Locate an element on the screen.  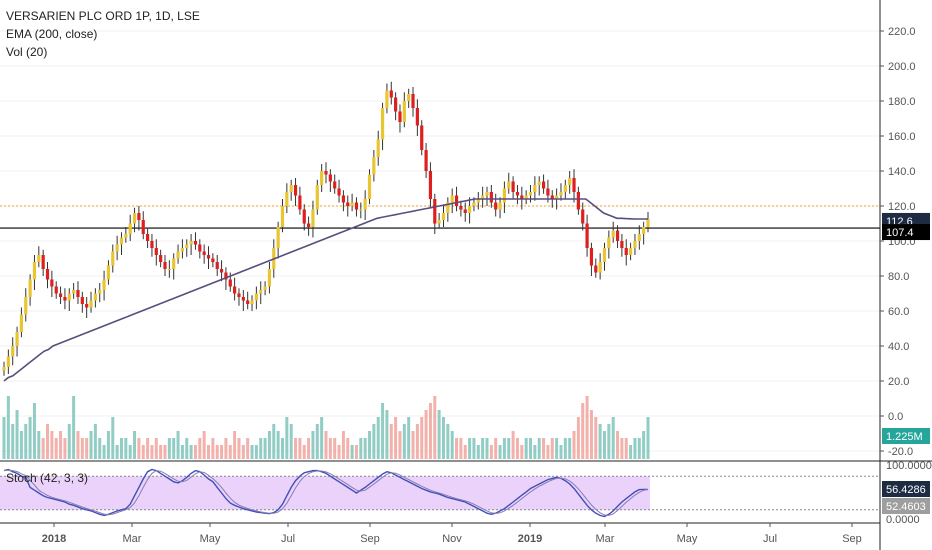
y-tick-label: 0.0 is located at coordinates (895, 417).